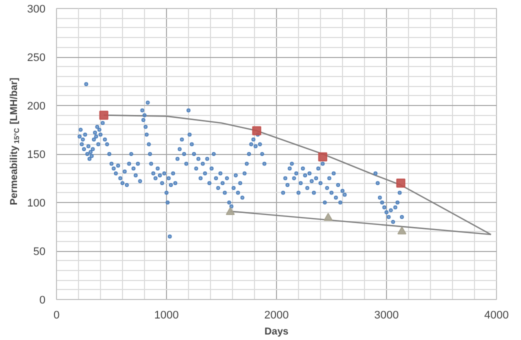 The width and height of the screenshot is (521, 340). I want to click on y-tick-label: 250, so click(36, 58).